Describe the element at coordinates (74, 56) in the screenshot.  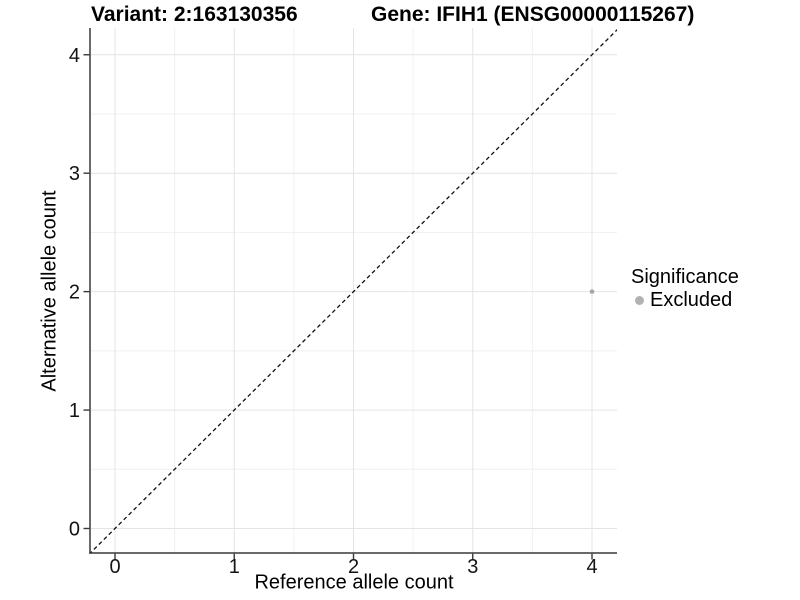
I see `y-tick-label: 4` at that location.